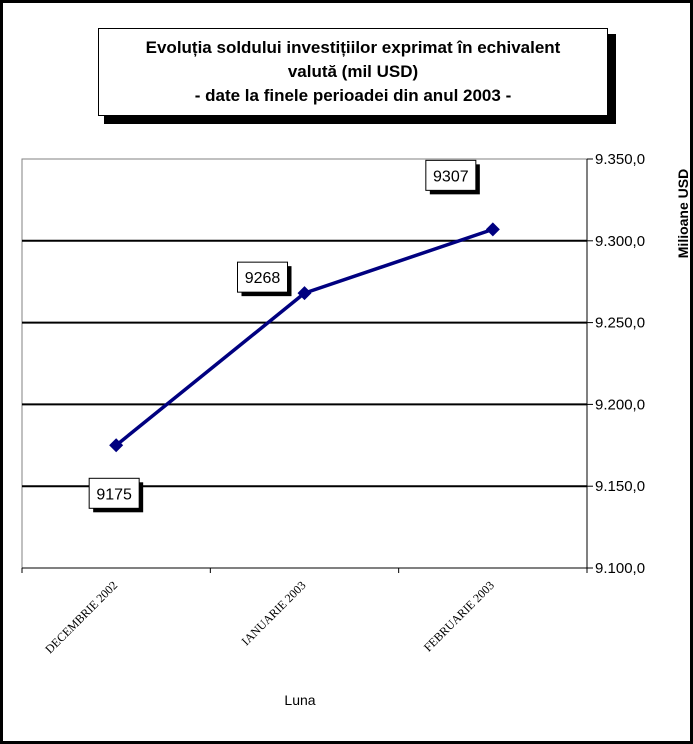 The height and width of the screenshot is (744, 693). I want to click on x-axis-title: Luna, so click(299, 700).